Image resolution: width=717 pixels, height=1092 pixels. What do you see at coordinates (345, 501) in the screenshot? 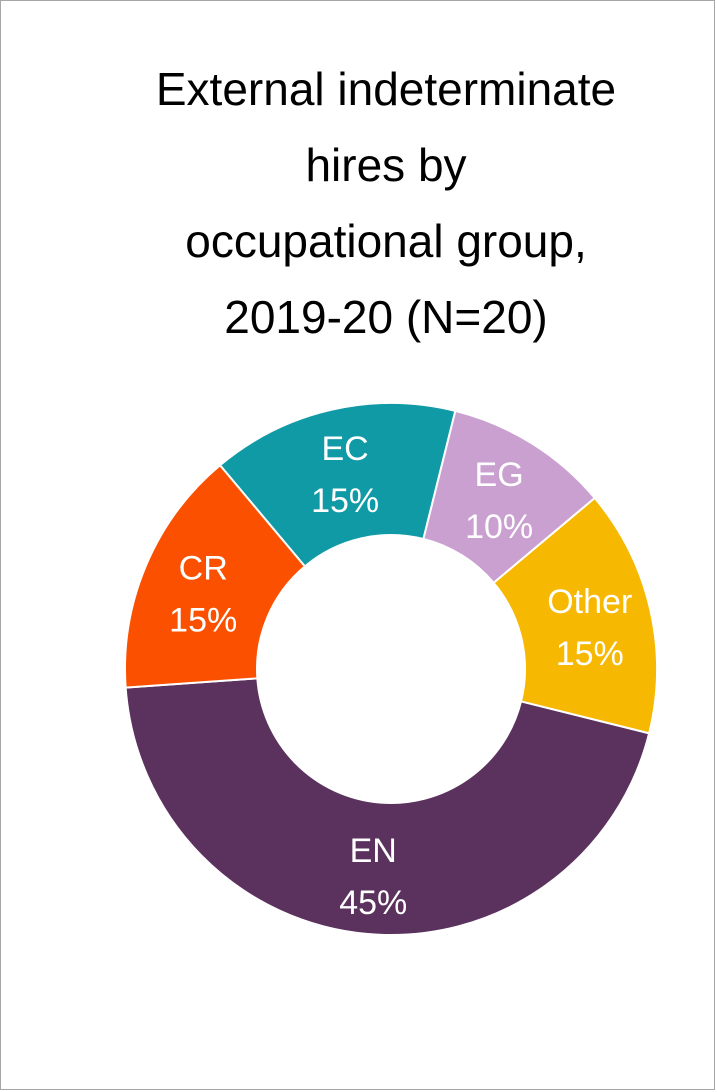
I see `slice-value-ec: 15%` at bounding box center [345, 501].